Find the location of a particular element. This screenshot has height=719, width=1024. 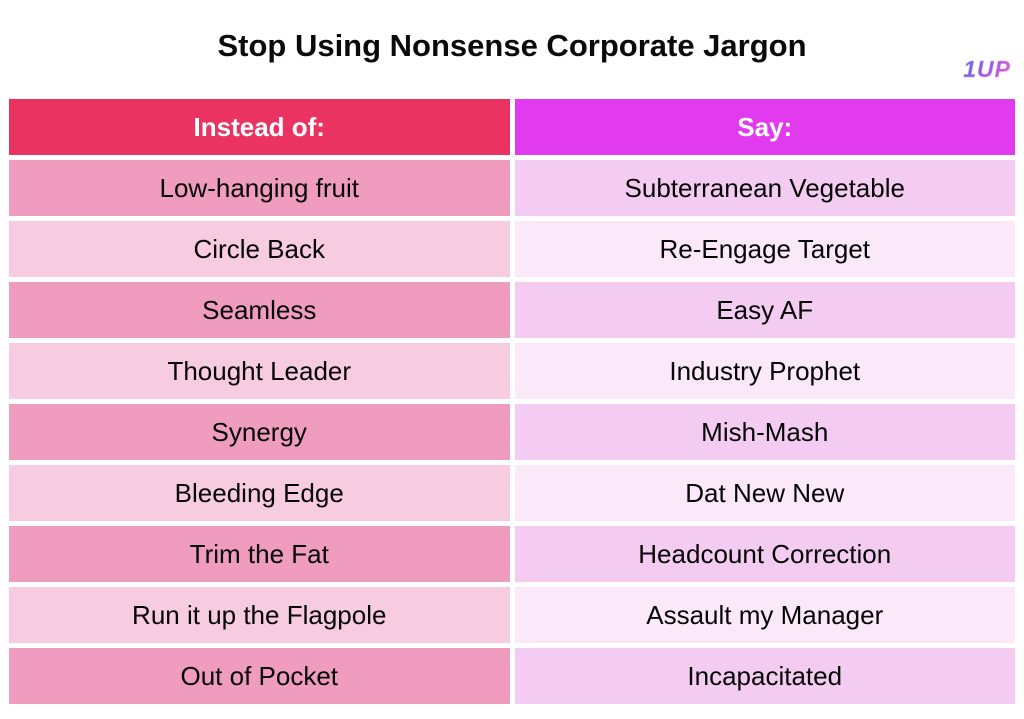

table-row: Thought Leader Industry Prophet is located at coordinates (512, 371).